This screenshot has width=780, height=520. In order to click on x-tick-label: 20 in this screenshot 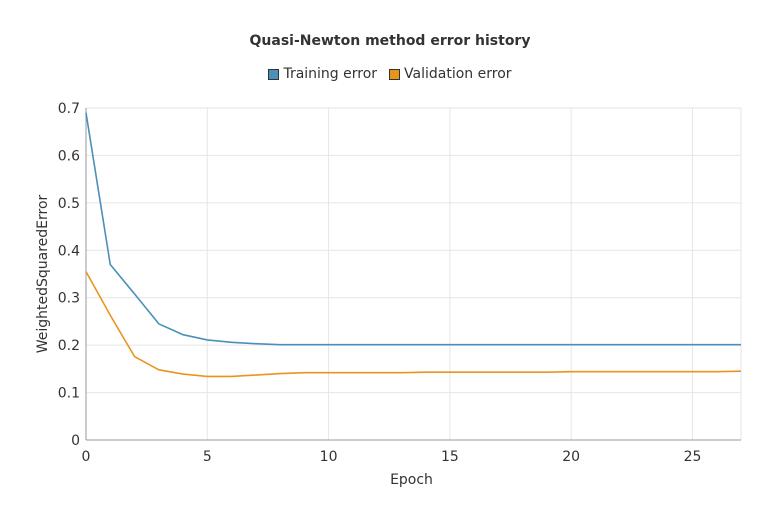, I will do `click(571, 457)`.